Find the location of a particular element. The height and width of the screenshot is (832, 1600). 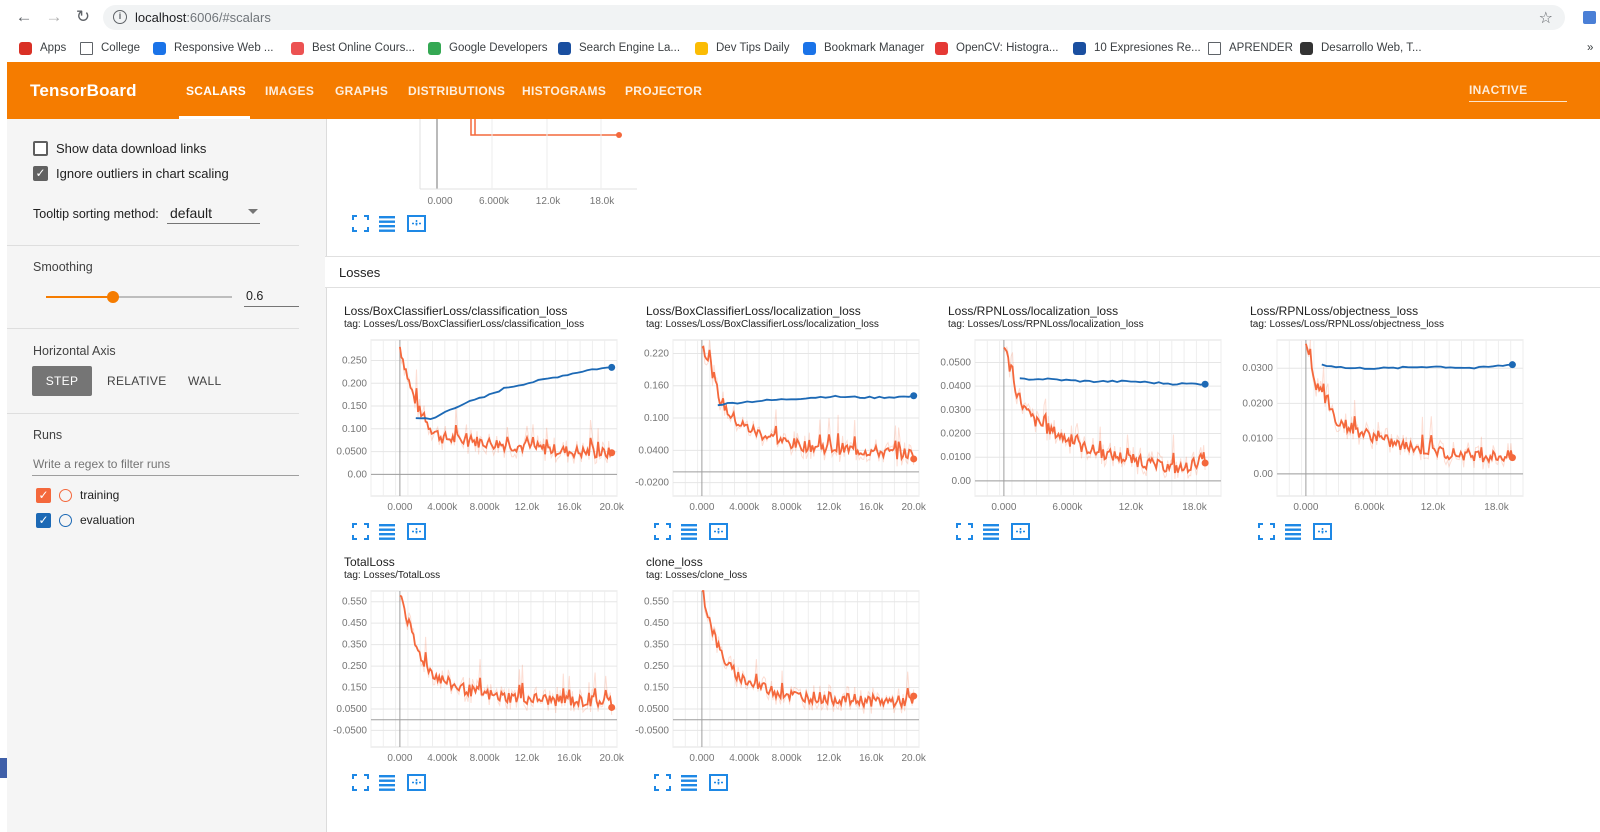

chart-tag: tag: Losses/Loss/RPNLoss/objectness_loss is located at coordinates (1347, 324).